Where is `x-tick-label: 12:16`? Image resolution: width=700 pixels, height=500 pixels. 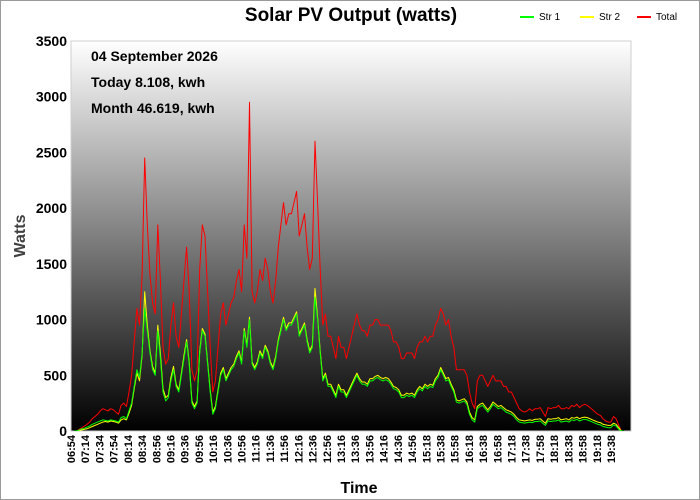
x-tick-label: 12:16 is located at coordinates (299, 449).